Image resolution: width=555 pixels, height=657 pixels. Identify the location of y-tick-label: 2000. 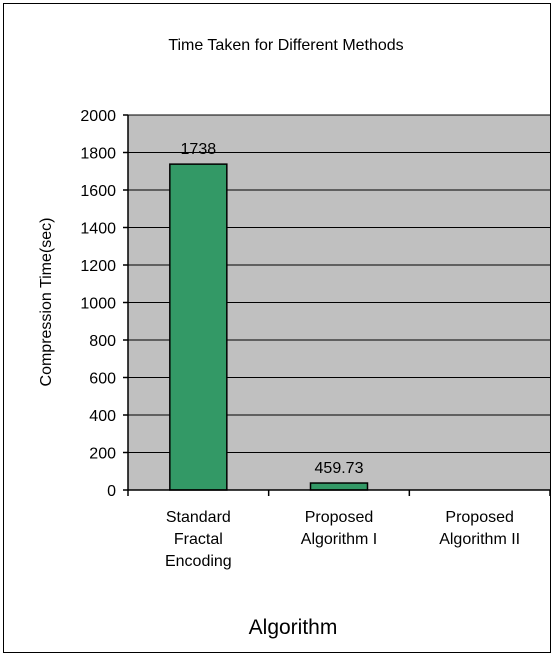
(98, 116).